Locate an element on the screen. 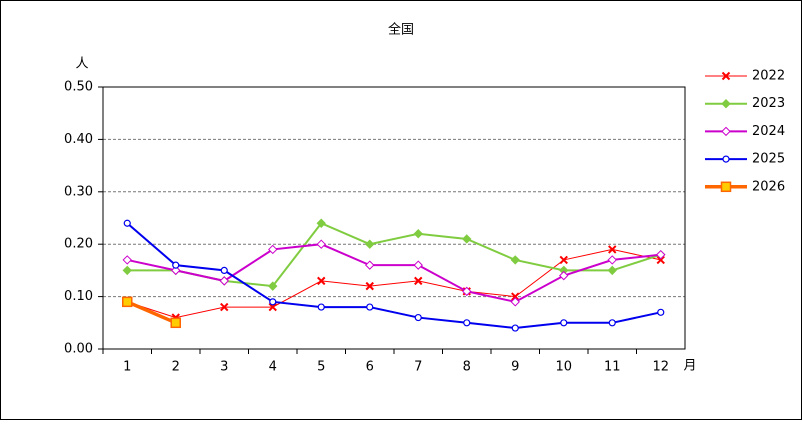 This screenshot has width=802, height=424. x-tick-label: 2 is located at coordinates (176, 367).